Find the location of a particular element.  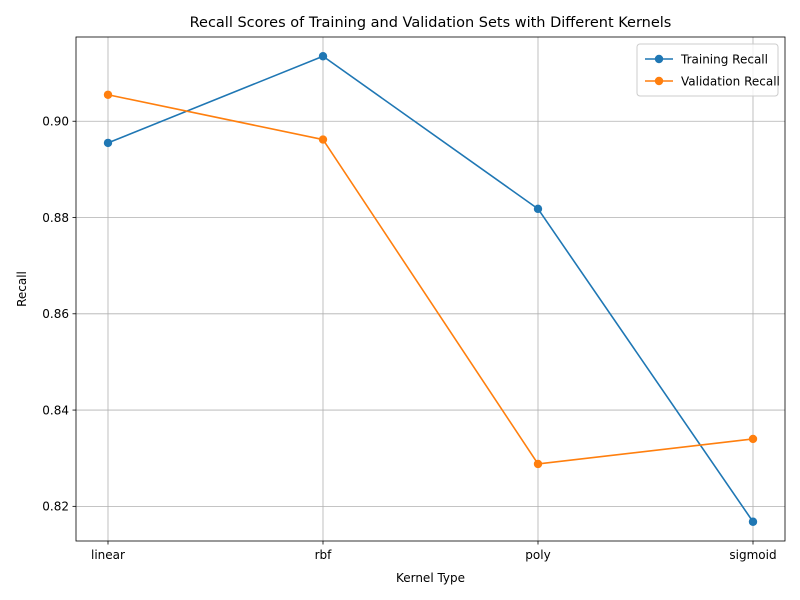

legend-label: Validation Recall is located at coordinates (730, 81).